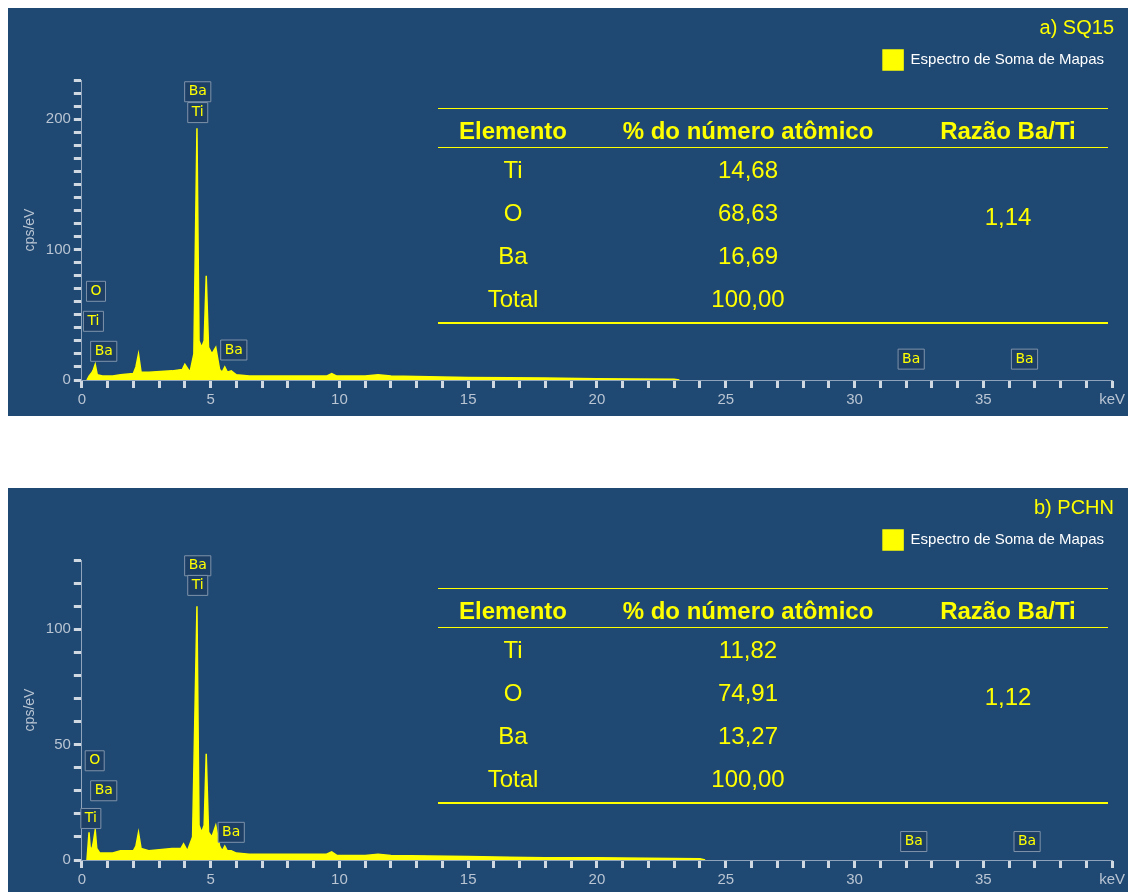 The image size is (1129, 892). Describe the element at coordinates (748, 255) in the screenshot. I see `annotation: 16,69` at that location.